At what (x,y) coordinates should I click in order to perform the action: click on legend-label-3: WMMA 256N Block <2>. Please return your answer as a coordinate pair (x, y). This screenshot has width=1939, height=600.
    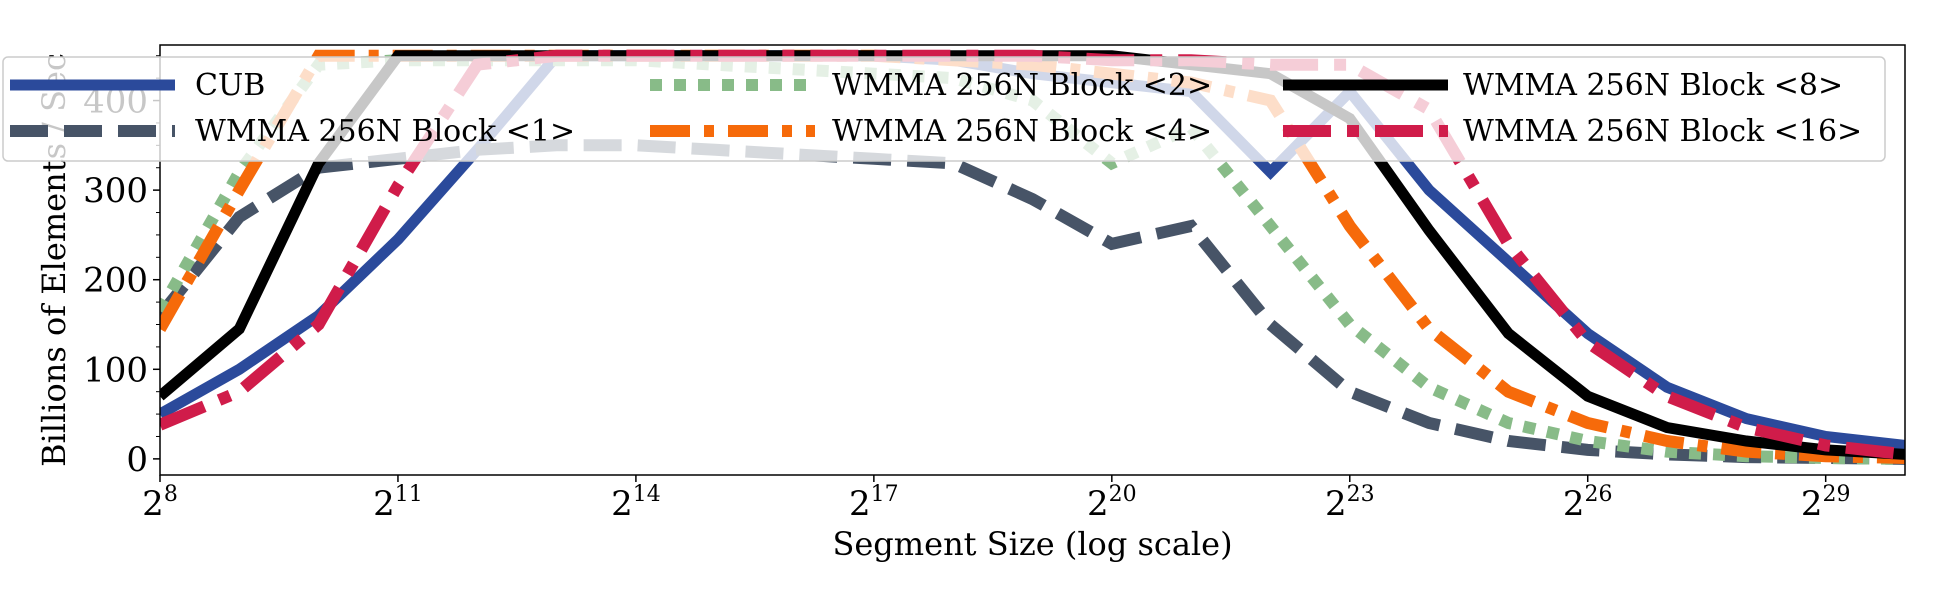
    Looking at the image, I should click on (1022, 85).